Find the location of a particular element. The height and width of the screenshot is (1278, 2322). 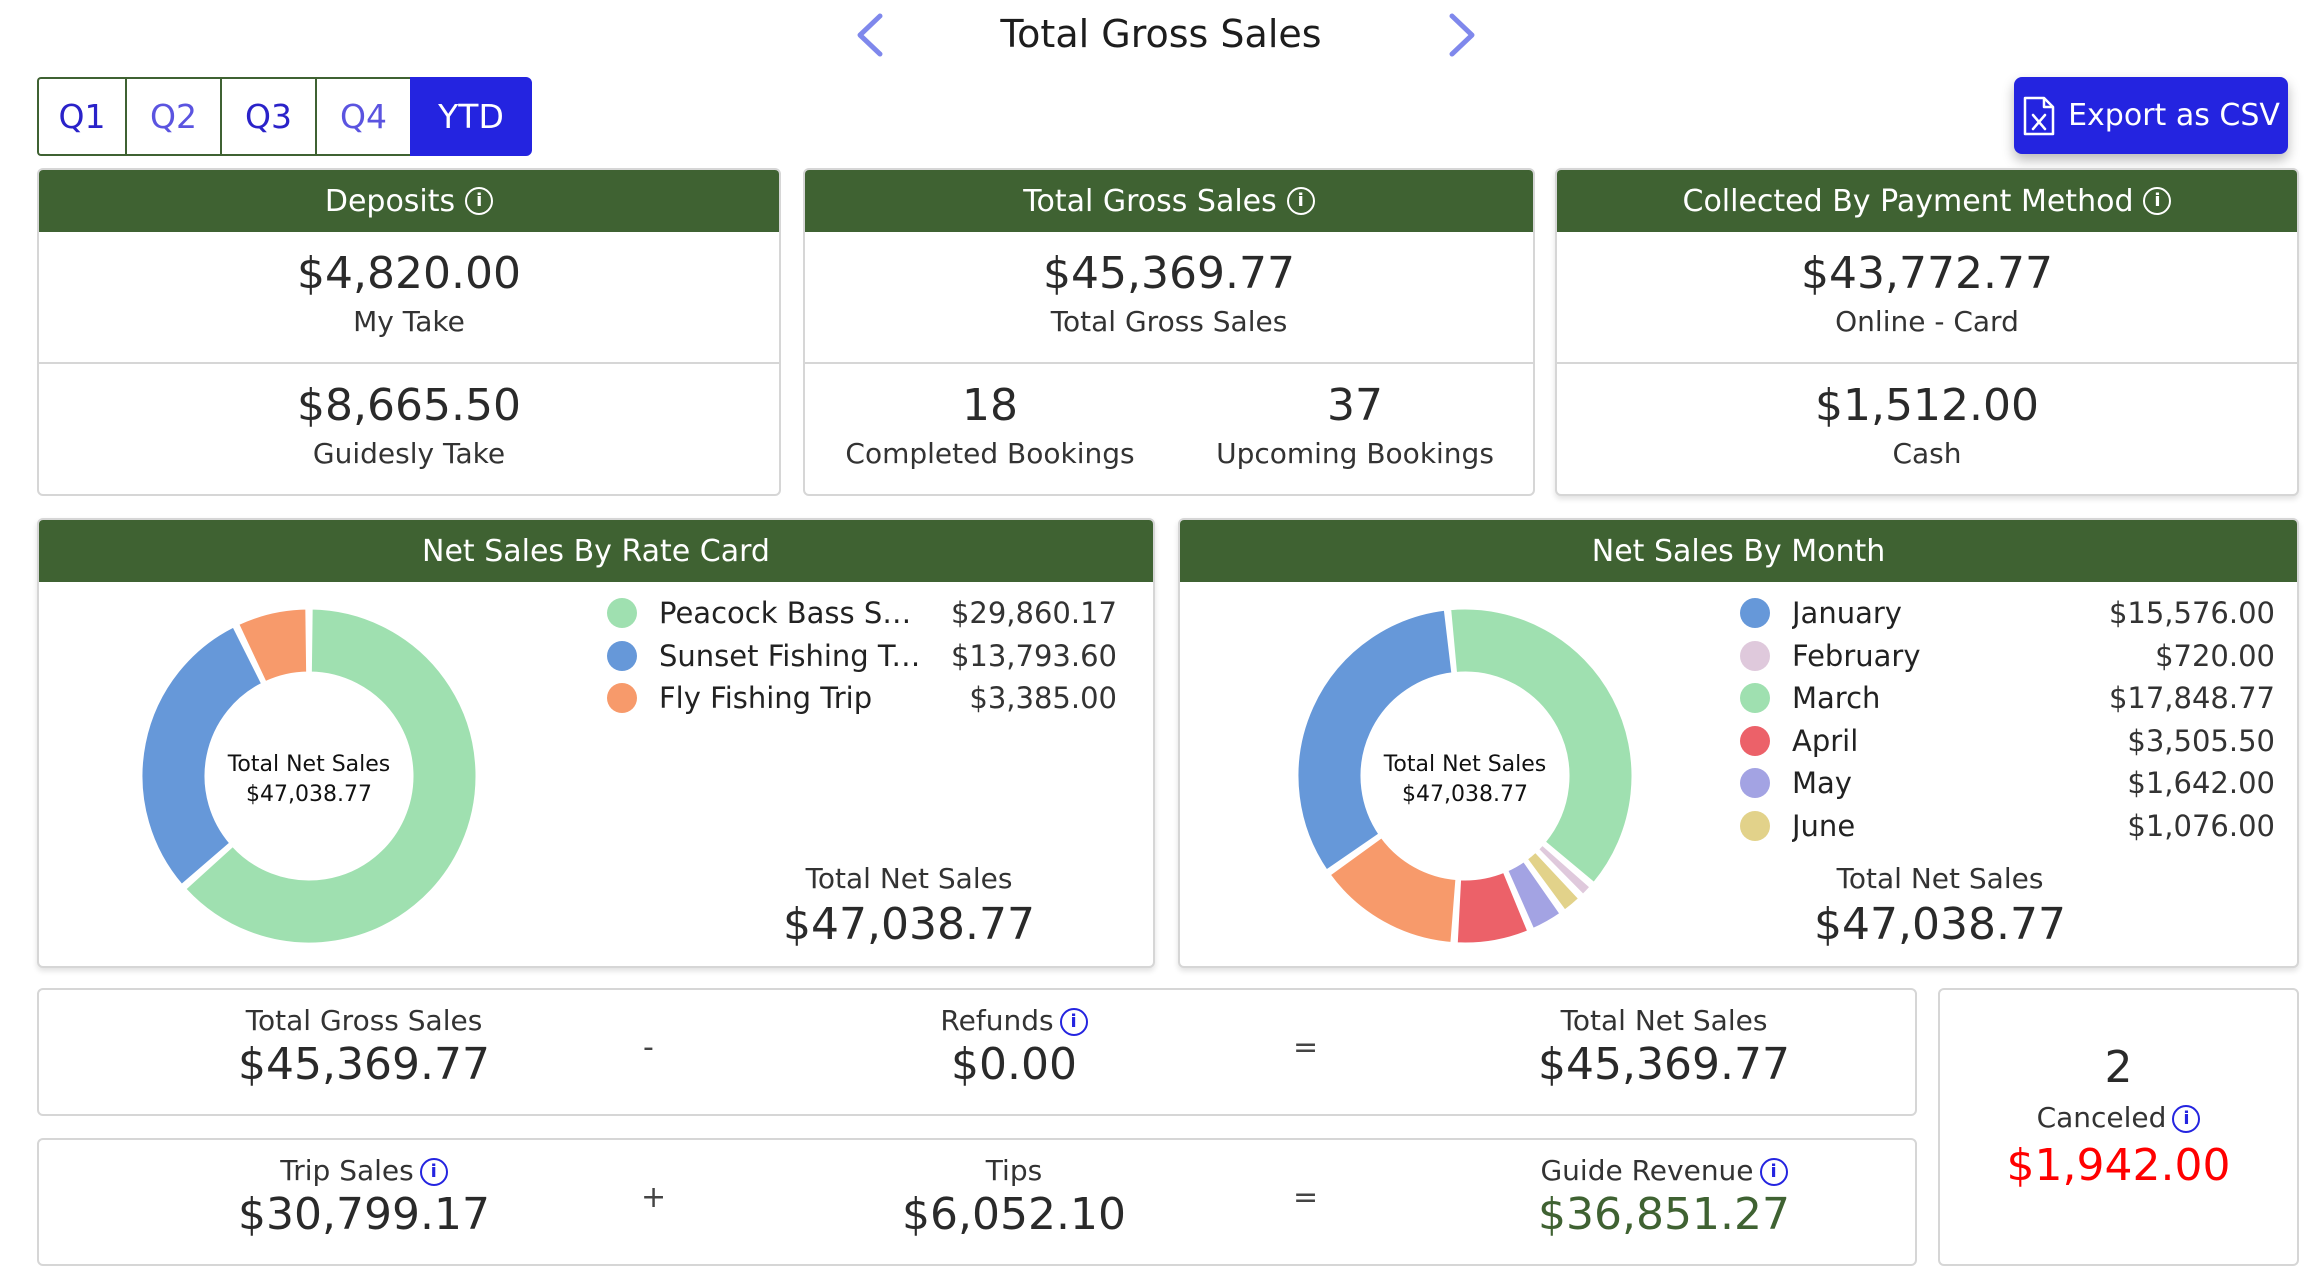

legend-value: $3,505.50 is located at coordinates (2201, 740).